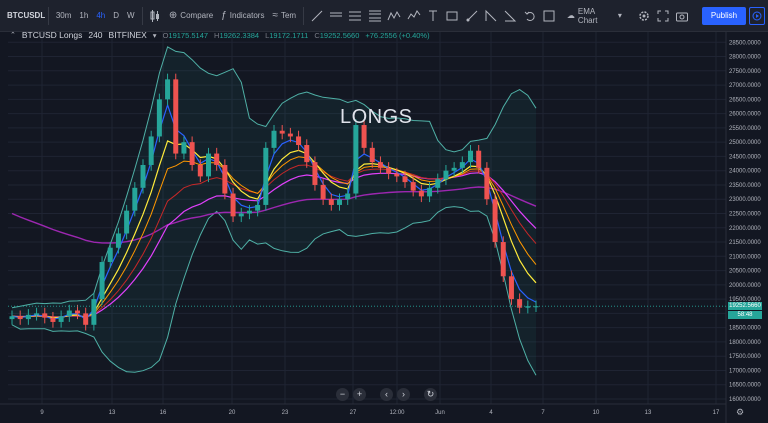 Image resolution: width=768 pixels, height=423 pixels. Describe the element at coordinates (26, 15) in the screenshot. I see `symbol-search-button: BTCUSDLON` at that location.